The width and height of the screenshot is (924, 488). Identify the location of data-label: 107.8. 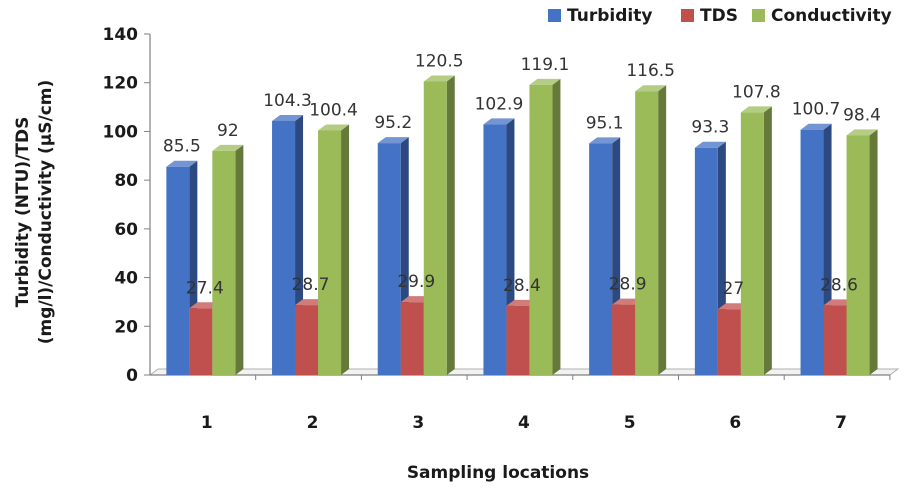
(756, 92).